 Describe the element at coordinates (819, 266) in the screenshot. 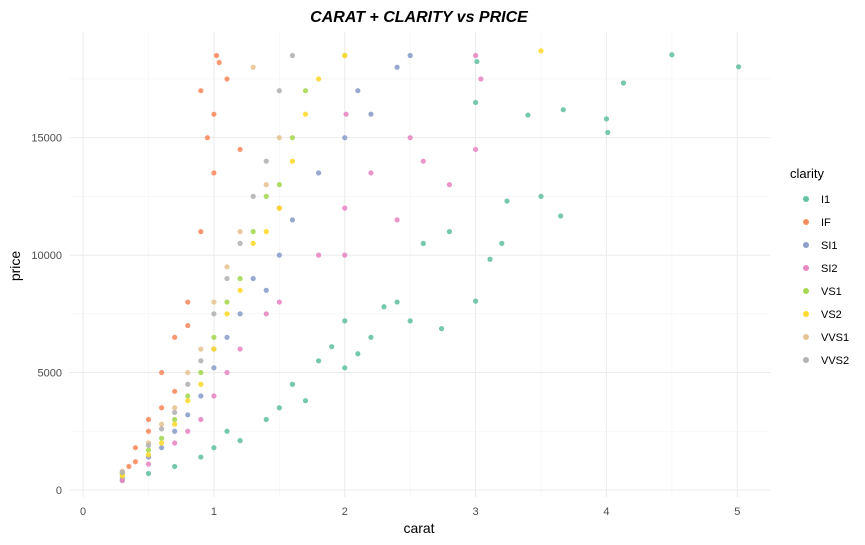

I see `legend: clarity I1 IF SI1 SI2 VS1 VS2 VVS1 VVS2` at that location.